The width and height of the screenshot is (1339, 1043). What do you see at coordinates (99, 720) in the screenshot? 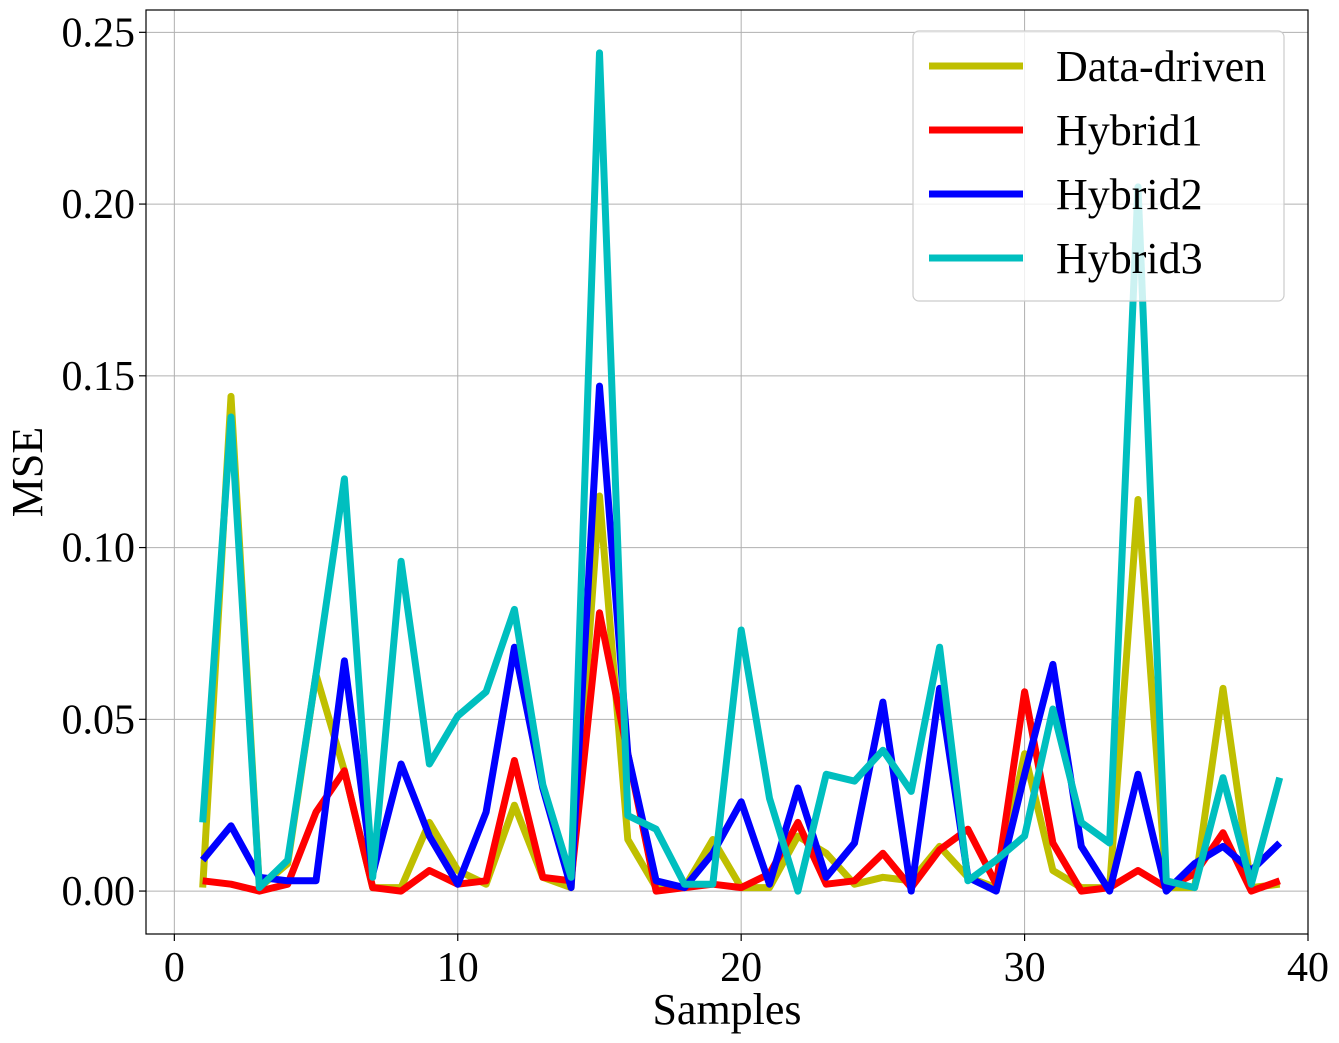
I see `y-tick-label: 0.05` at bounding box center [99, 720].